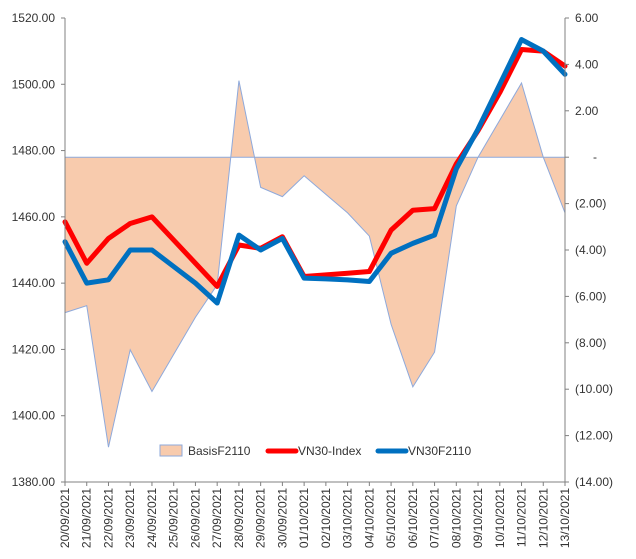 The image size is (636, 559). What do you see at coordinates (594, 436) in the screenshot?
I see `right-axis-tick-label: (12.00)` at bounding box center [594, 436].